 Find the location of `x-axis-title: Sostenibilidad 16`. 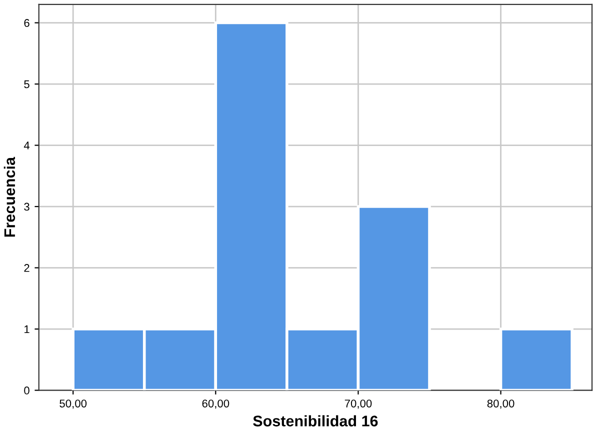

x-axis-title: Sostenibilidad 16 is located at coordinates (315, 420).